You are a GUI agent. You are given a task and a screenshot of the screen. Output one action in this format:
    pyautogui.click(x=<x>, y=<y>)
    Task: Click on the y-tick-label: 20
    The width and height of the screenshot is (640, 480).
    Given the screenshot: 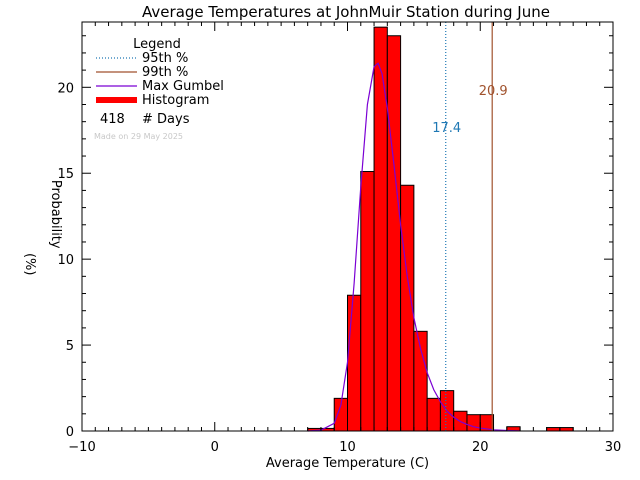 What is the action you would take?
    pyautogui.click(x=65, y=88)
    